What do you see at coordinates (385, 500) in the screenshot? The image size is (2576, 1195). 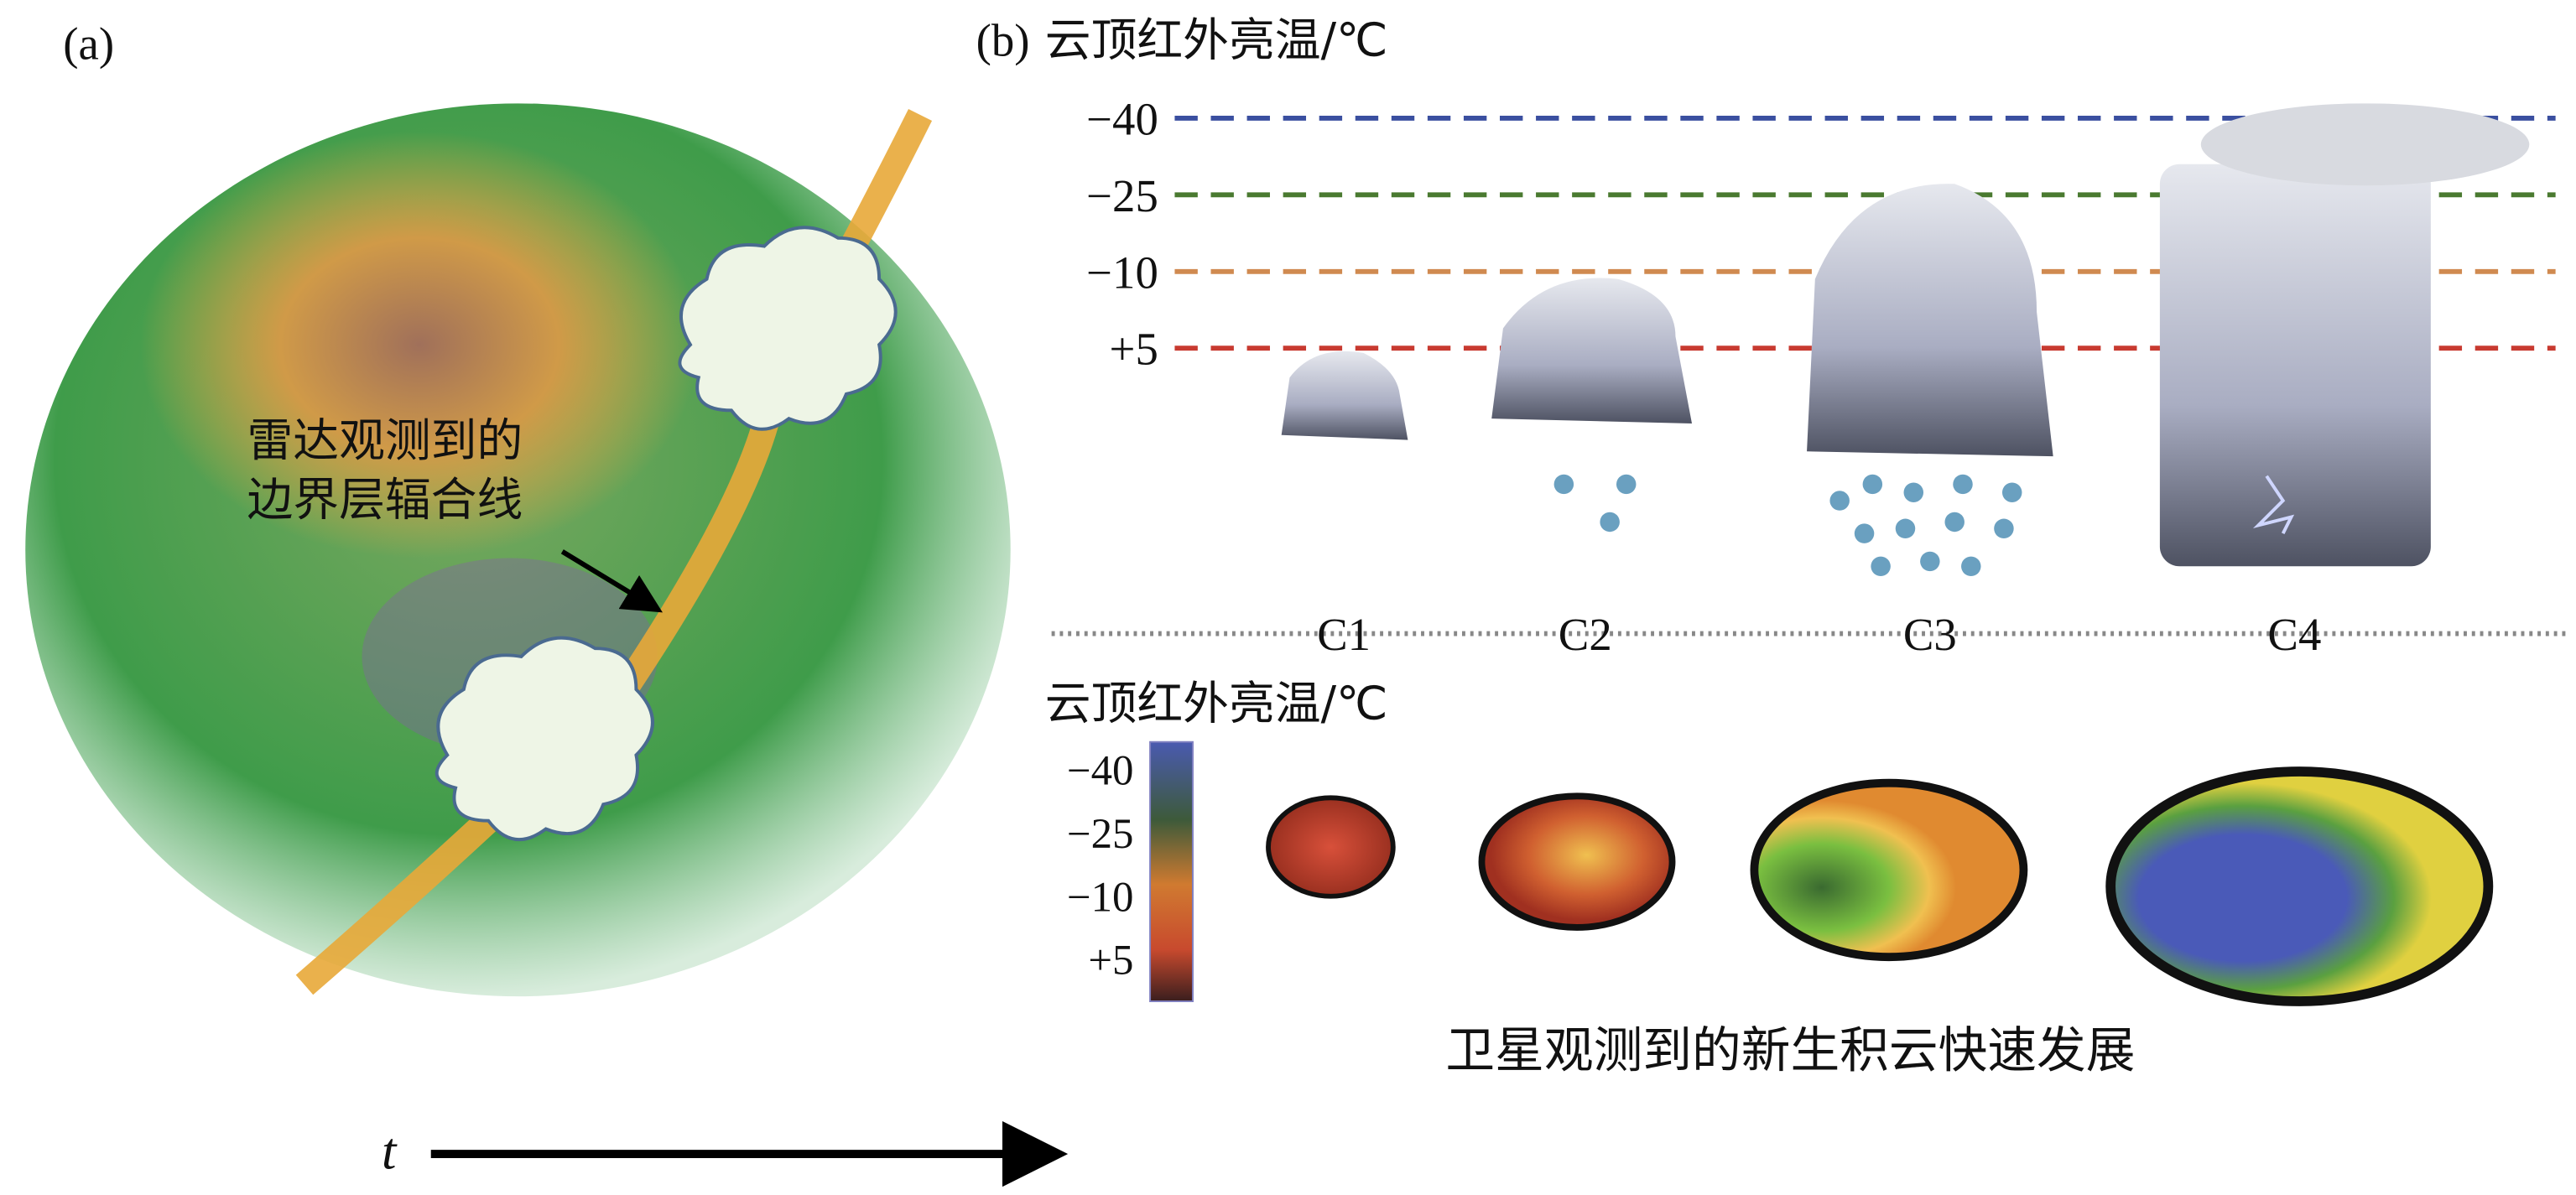 I see `annotation: 边界层辐合线` at bounding box center [385, 500].